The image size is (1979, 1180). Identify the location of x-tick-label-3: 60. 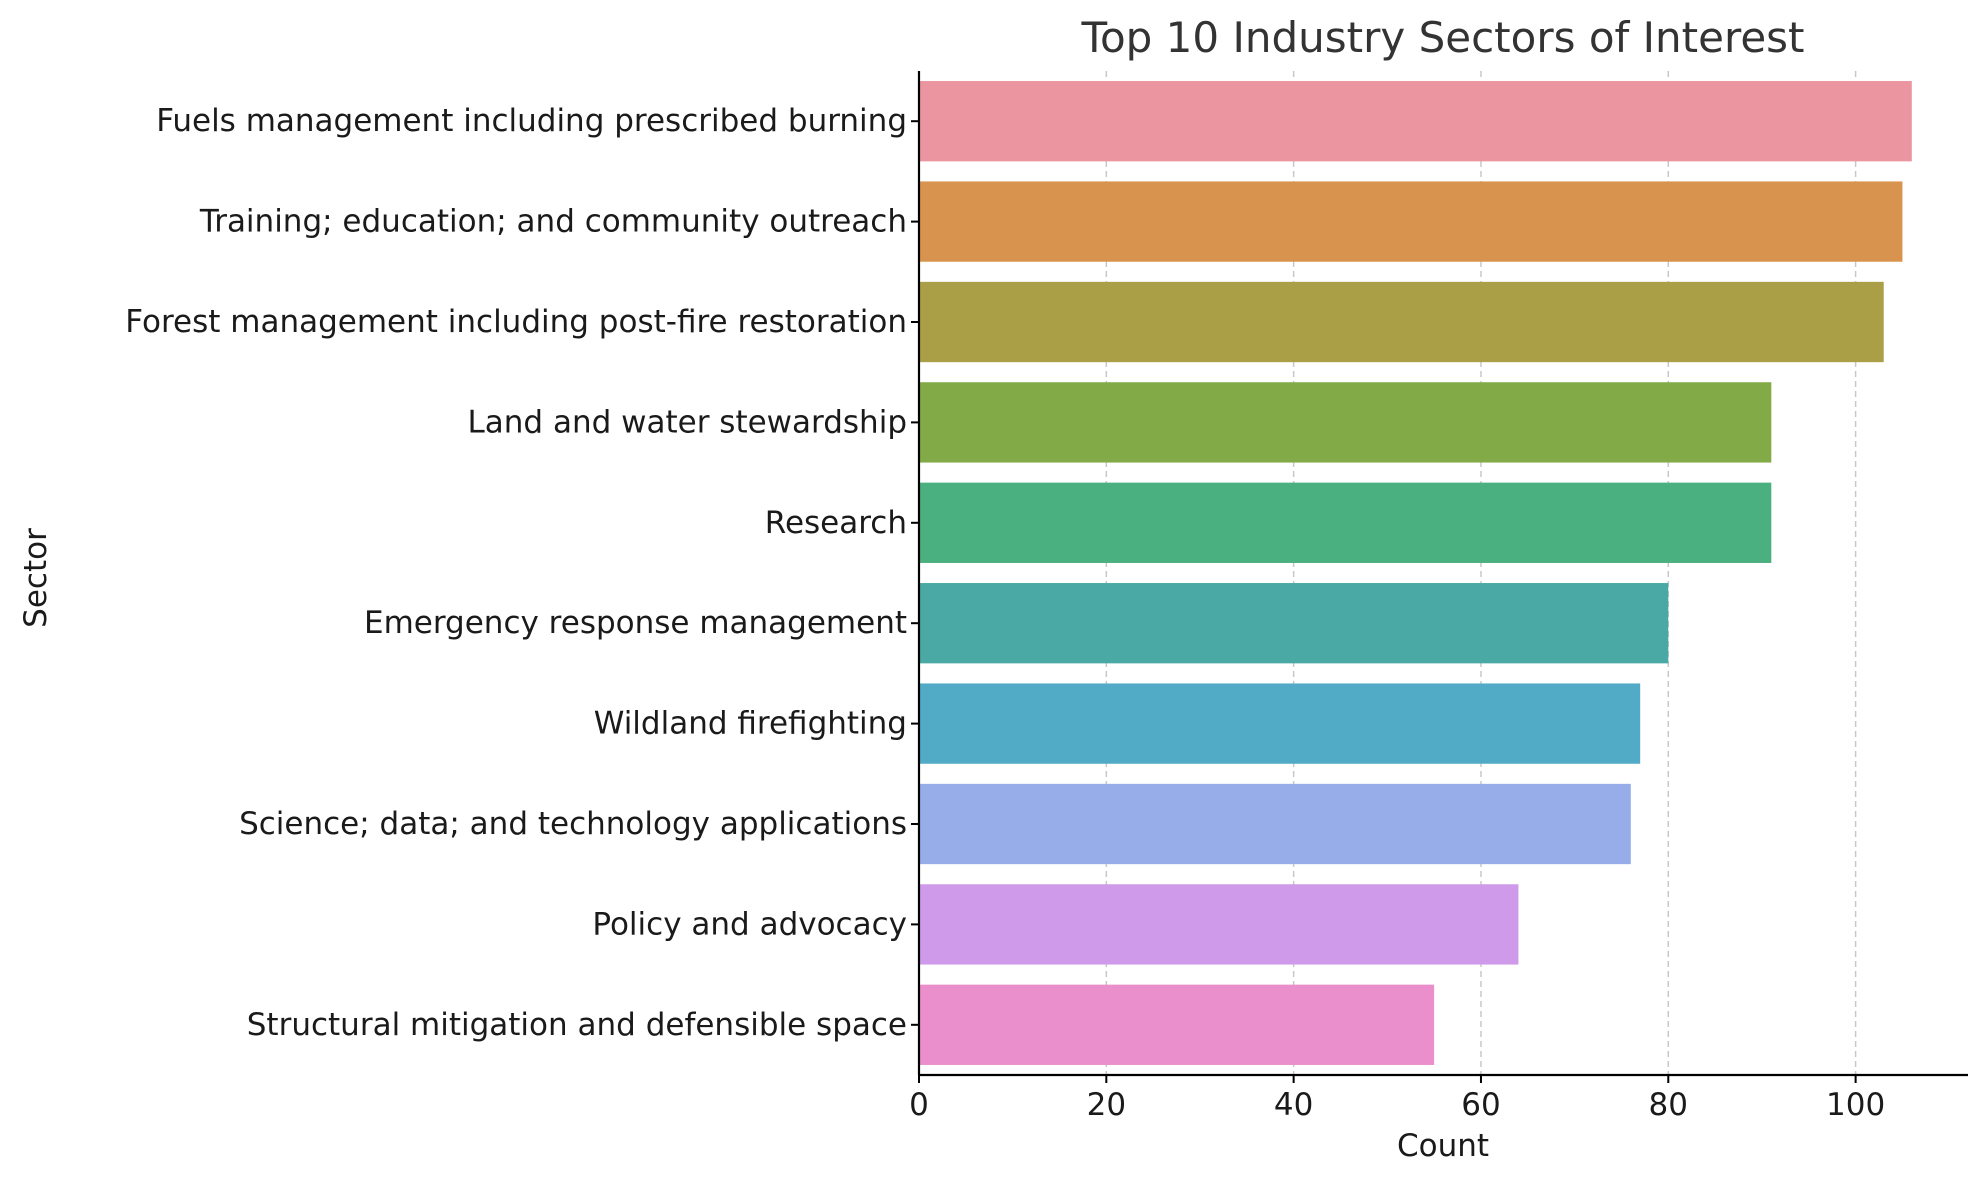
(1480, 1105).